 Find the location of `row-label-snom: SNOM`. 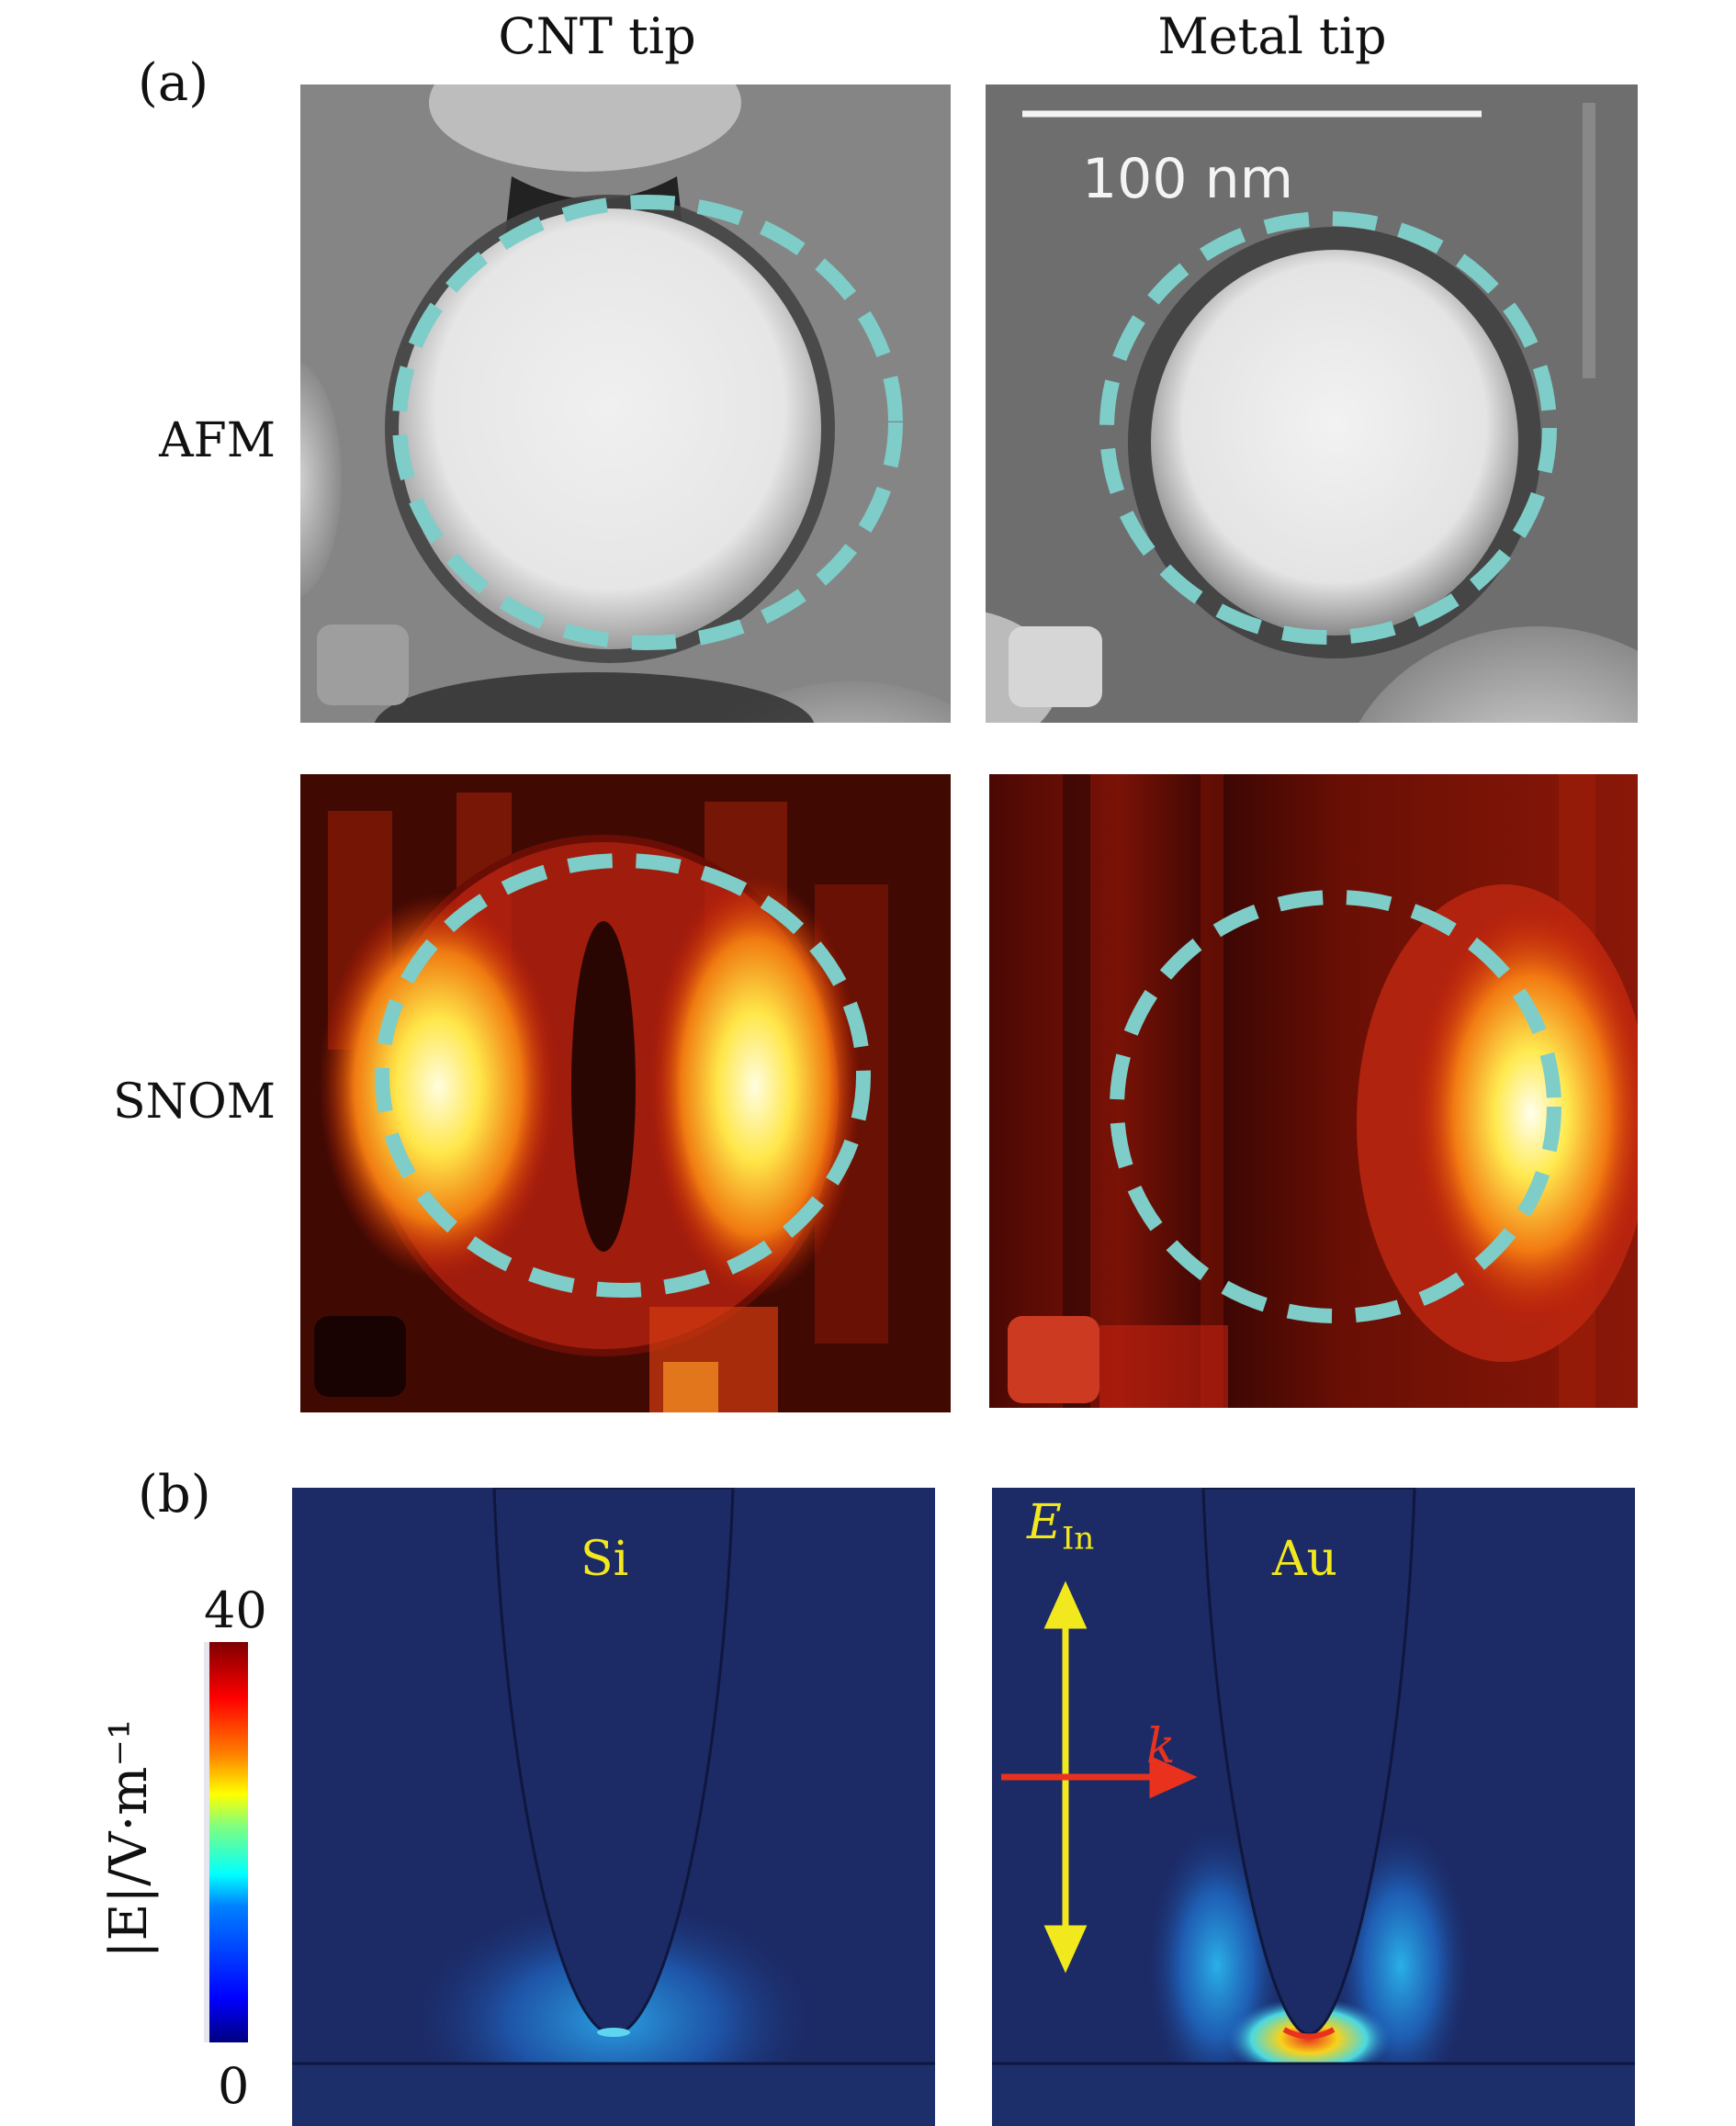

row-label-snom: SNOM is located at coordinates (194, 1102).